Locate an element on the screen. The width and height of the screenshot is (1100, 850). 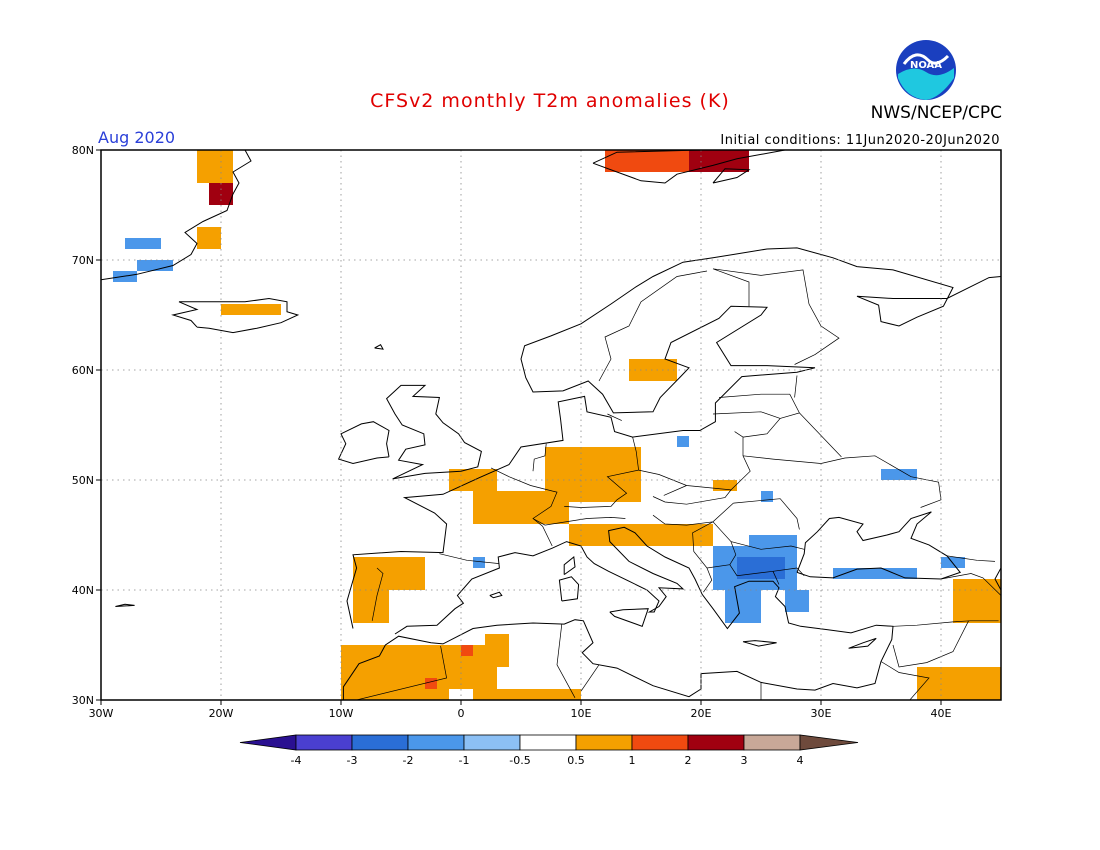
y-tick-label: 60N is located at coordinates (83, 370).